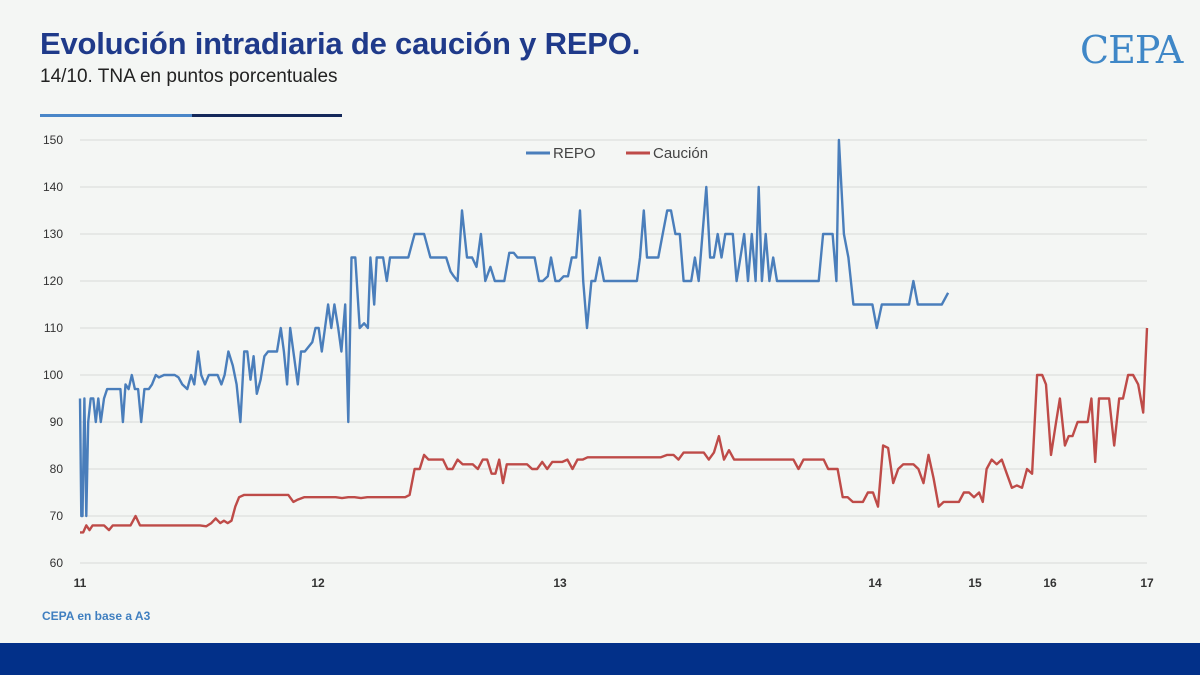 The width and height of the screenshot is (1200, 675). I want to click on y-tick-label: 110, so click(53, 328).